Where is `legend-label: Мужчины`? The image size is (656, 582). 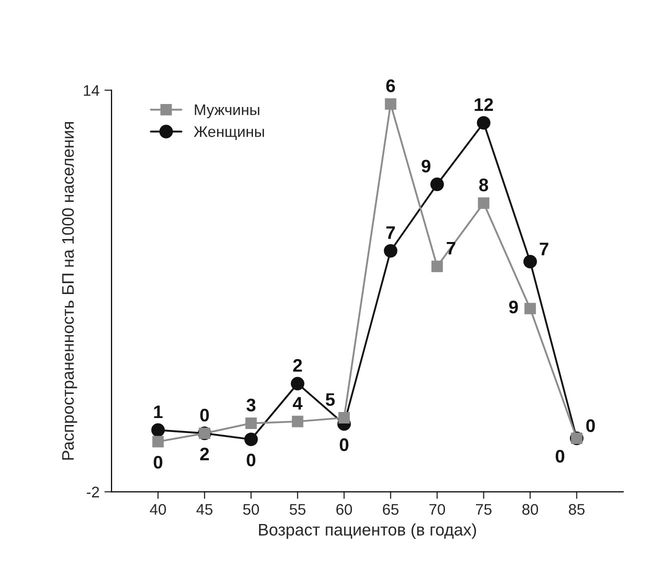 legend-label: Мужчины is located at coordinates (227, 111).